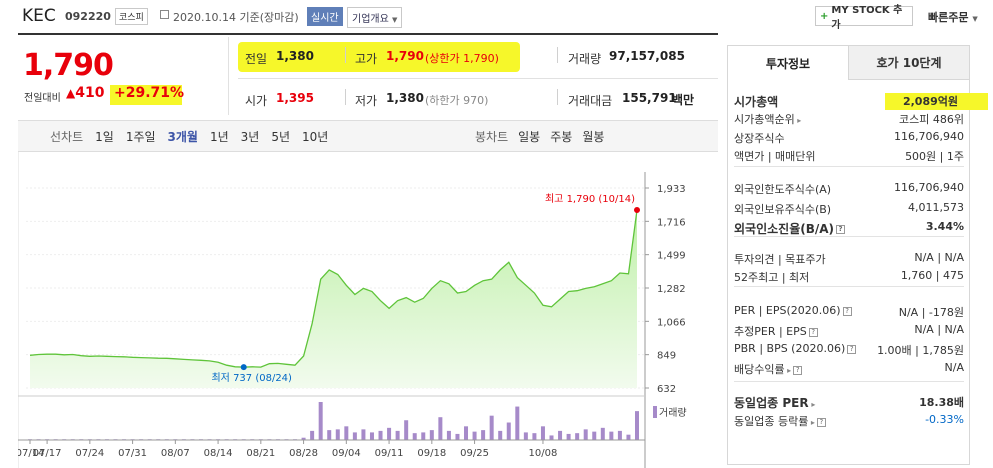 This screenshot has width=993, height=468. What do you see at coordinates (585, 59) in the screenshot?
I see `volume-label: 거래량` at bounding box center [585, 59].